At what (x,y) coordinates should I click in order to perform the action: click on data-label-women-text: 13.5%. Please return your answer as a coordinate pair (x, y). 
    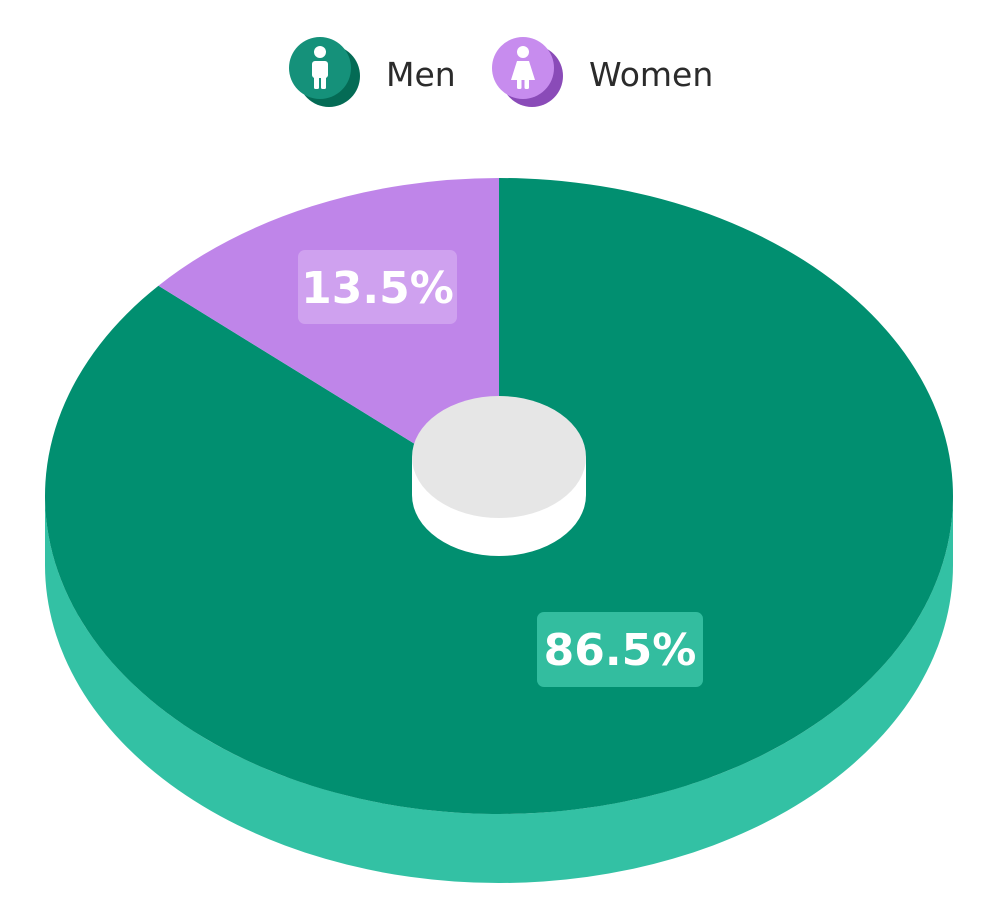
    Looking at the image, I should click on (377, 288).